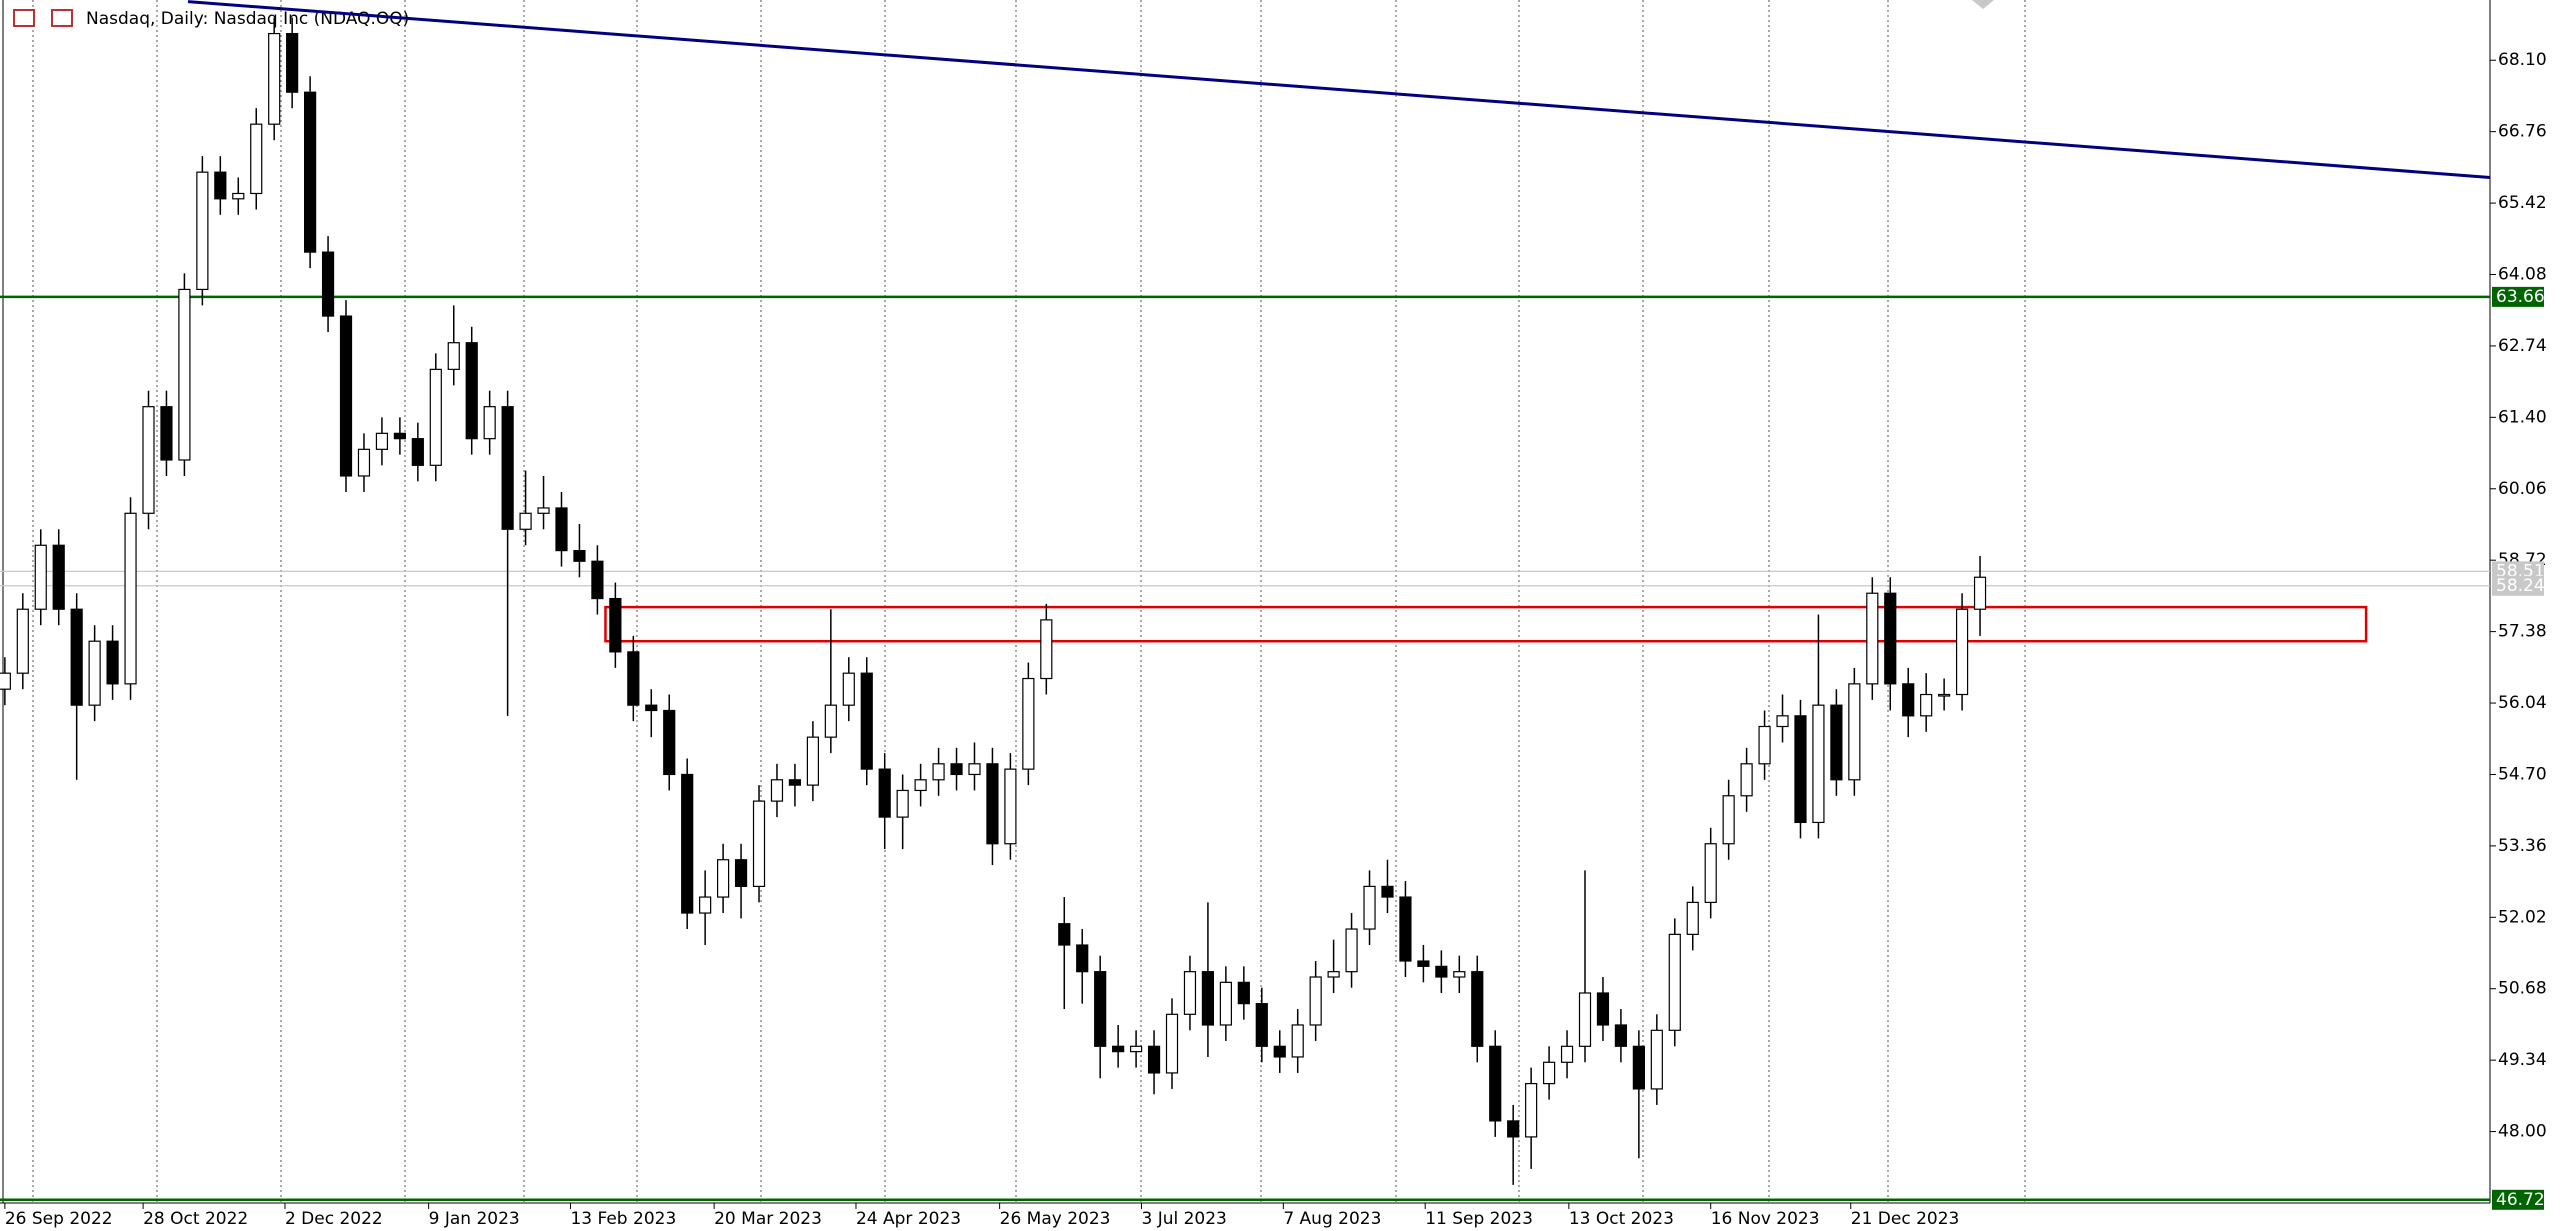 This screenshot has height=1231, width=2560. What do you see at coordinates (2522, 846) in the screenshot?
I see `y-tick-label: 53.36` at bounding box center [2522, 846].